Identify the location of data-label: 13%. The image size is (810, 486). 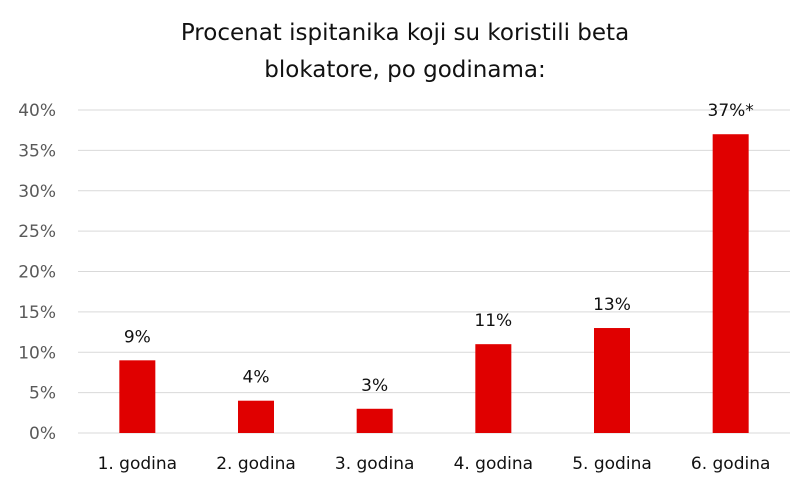
(612, 305).